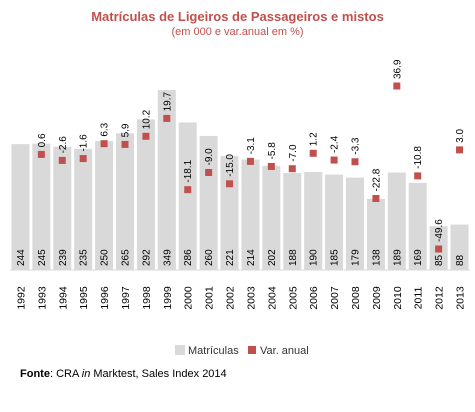 The image size is (475, 412). Describe the element at coordinates (292, 221) in the screenshot. I see `bar-2005` at that location.